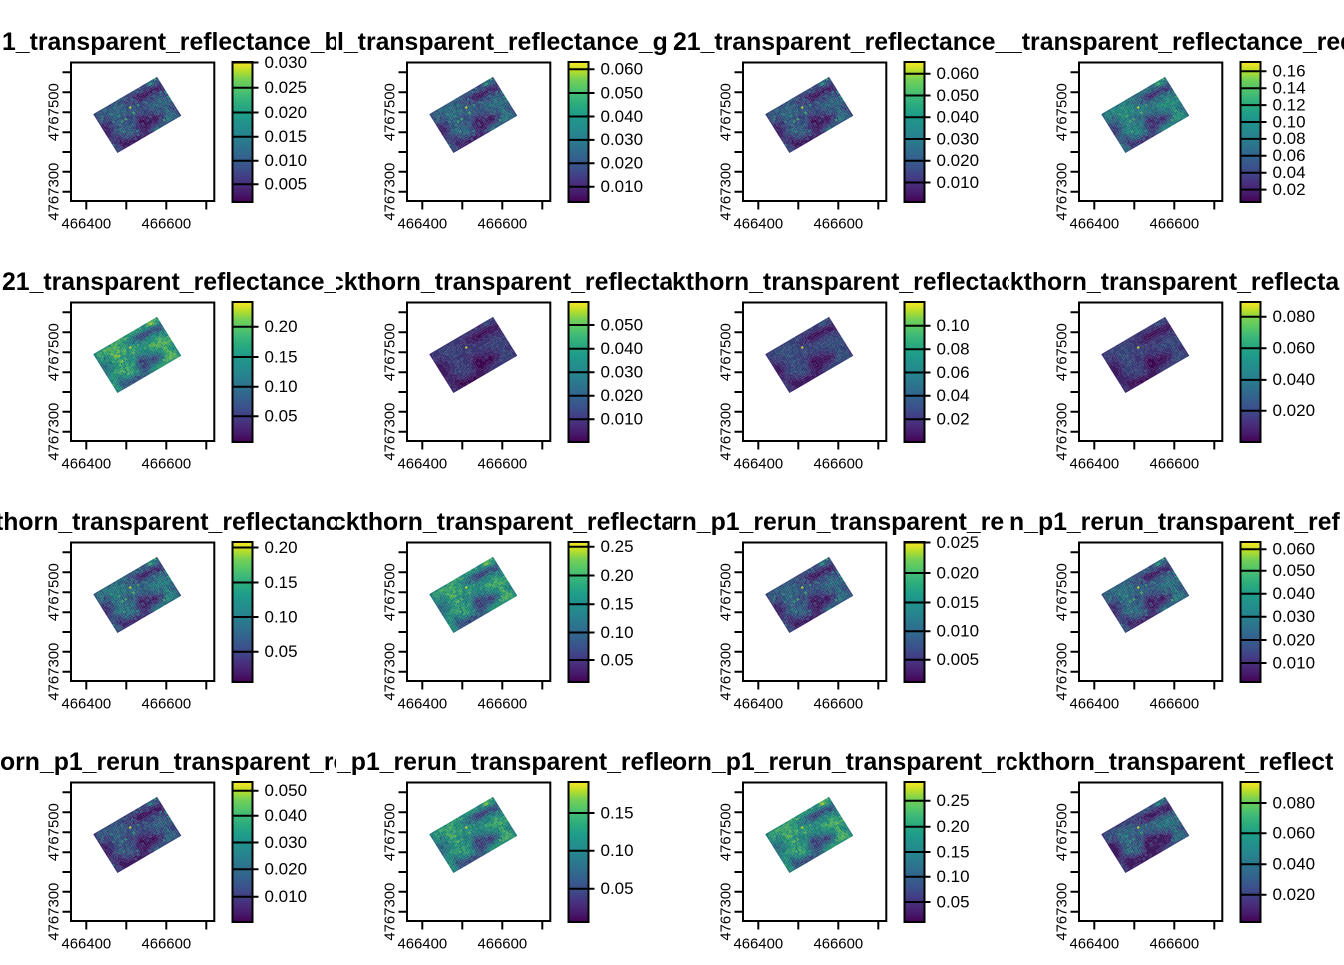 The image size is (1344, 965). Describe the element at coordinates (1289, 155) in the screenshot. I see `svg-text: 0.06` at that location.